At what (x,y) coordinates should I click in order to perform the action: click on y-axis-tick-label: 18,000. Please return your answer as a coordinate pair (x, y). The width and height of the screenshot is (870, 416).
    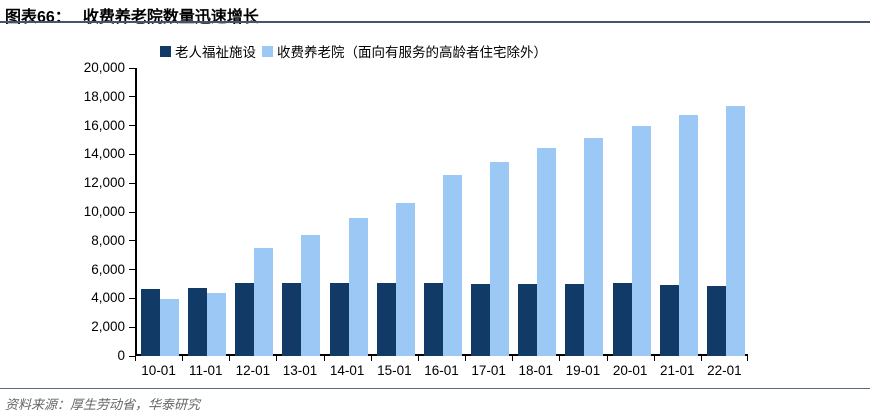
    Looking at the image, I should click on (104, 96).